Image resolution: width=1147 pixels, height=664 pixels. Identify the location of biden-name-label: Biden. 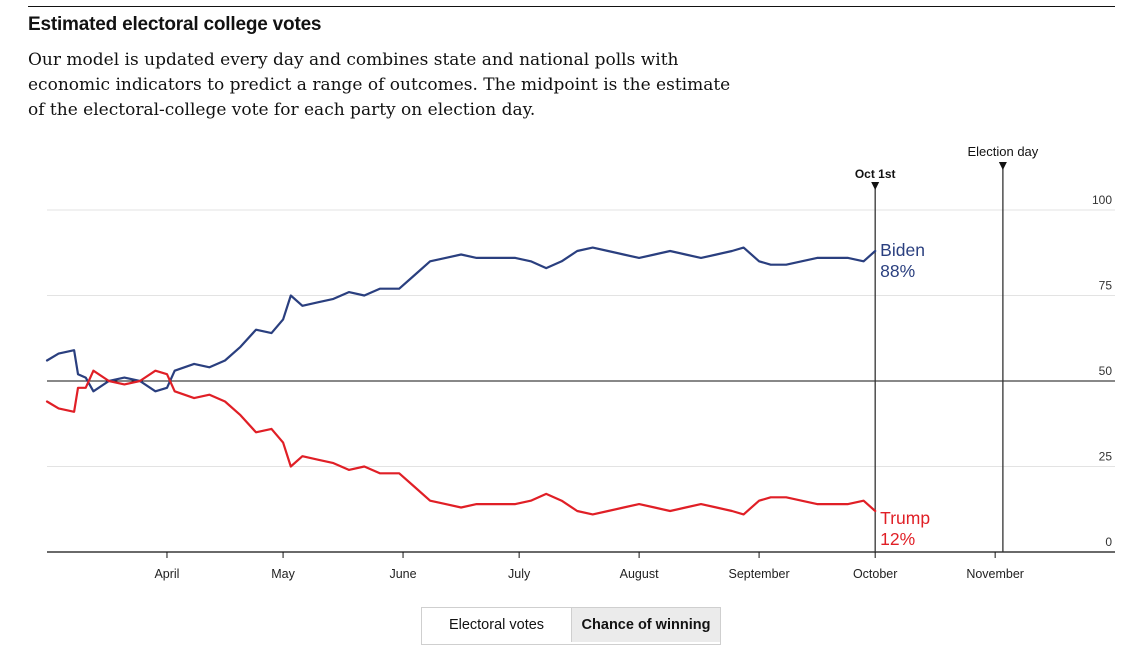
(902, 250).